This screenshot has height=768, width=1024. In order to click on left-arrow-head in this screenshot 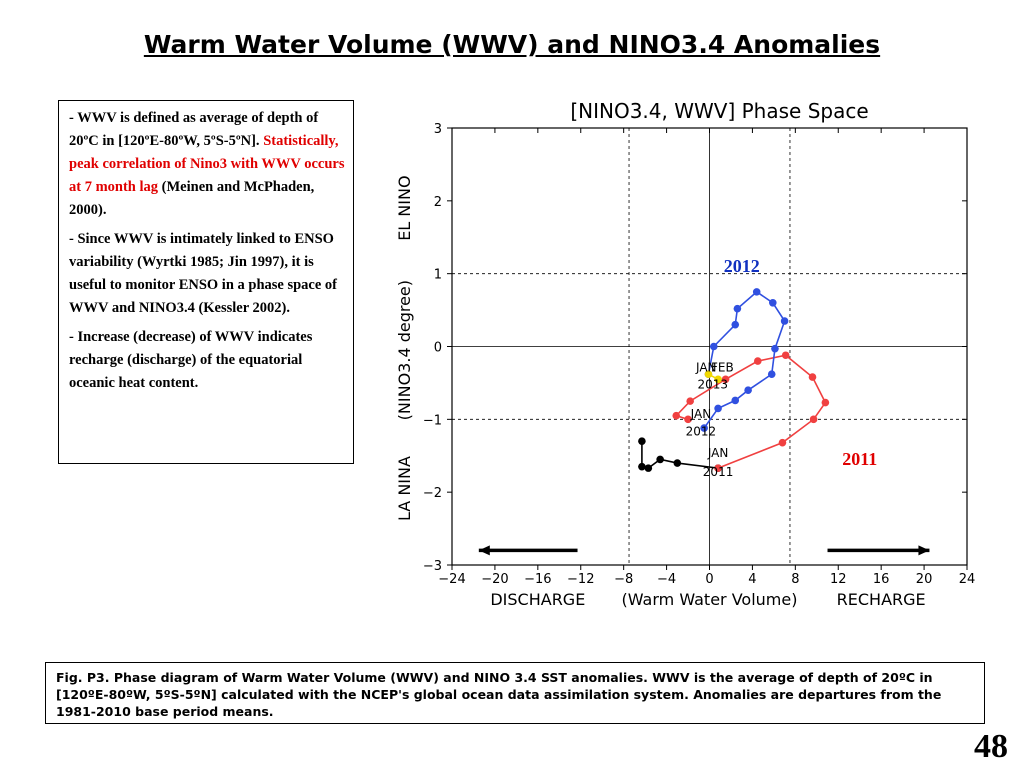, I will do `click(484, 550)`.